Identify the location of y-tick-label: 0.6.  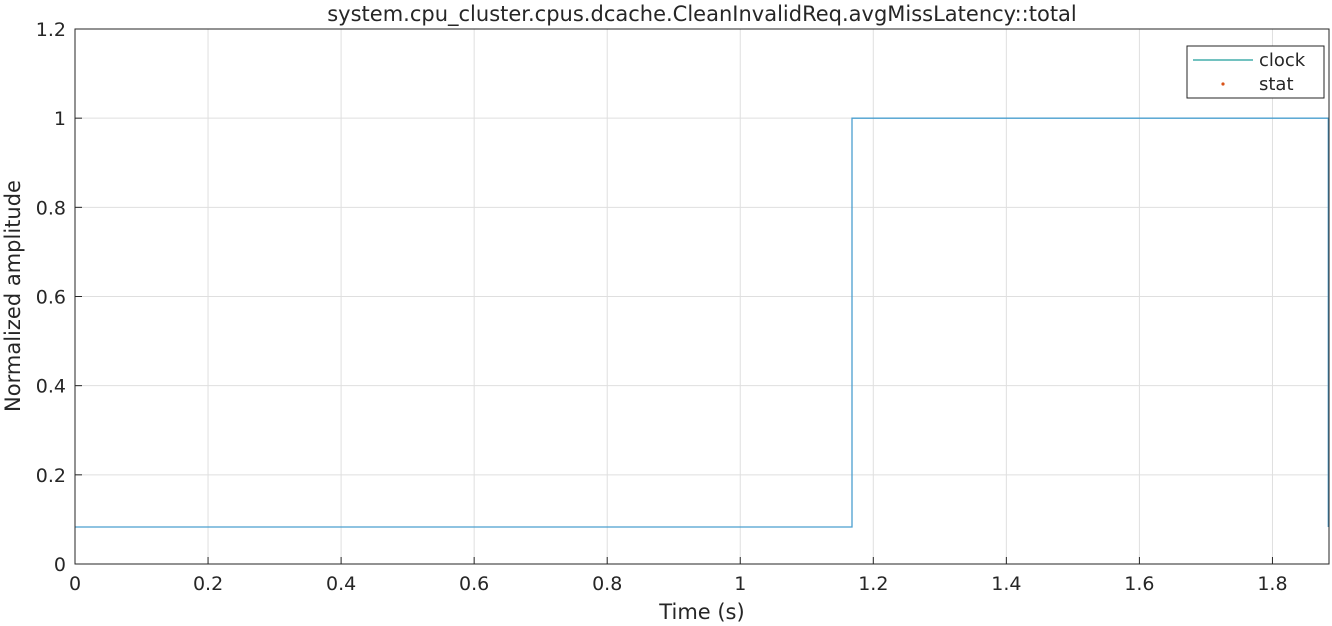
(51, 298).